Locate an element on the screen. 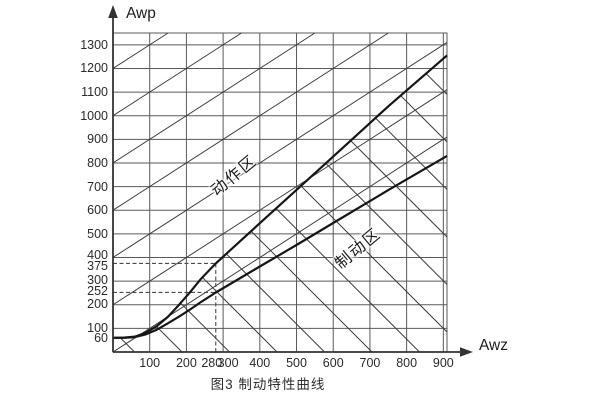  y-tick-label: 1200 is located at coordinates (94, 68).